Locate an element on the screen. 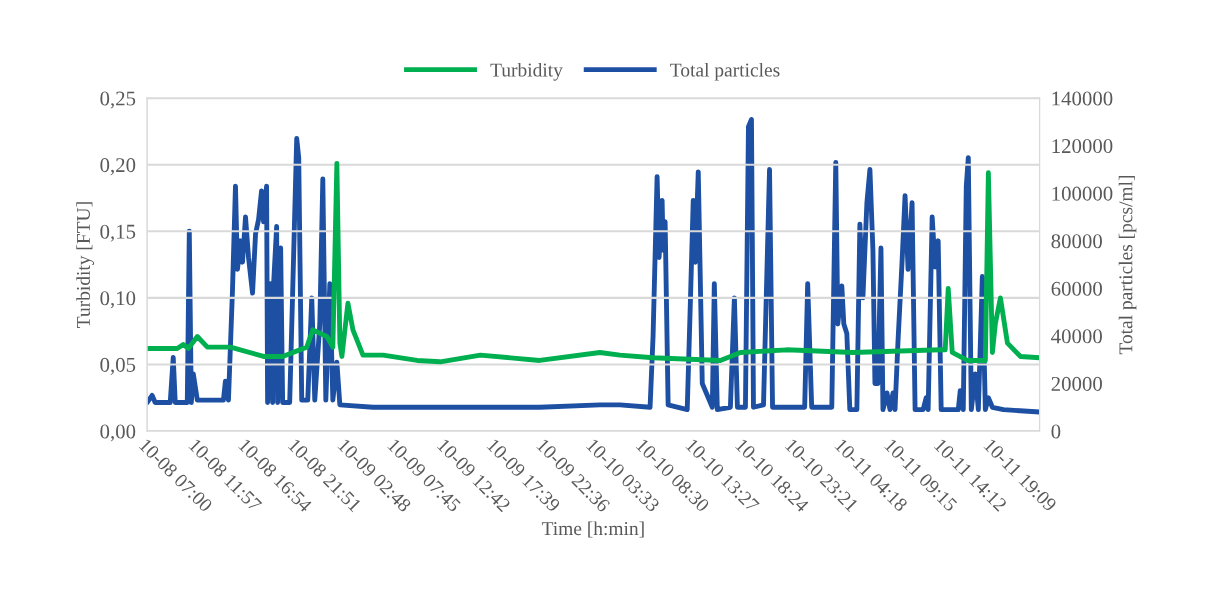  y-tick-label: 0,05 is located at coordinates (118, 366).